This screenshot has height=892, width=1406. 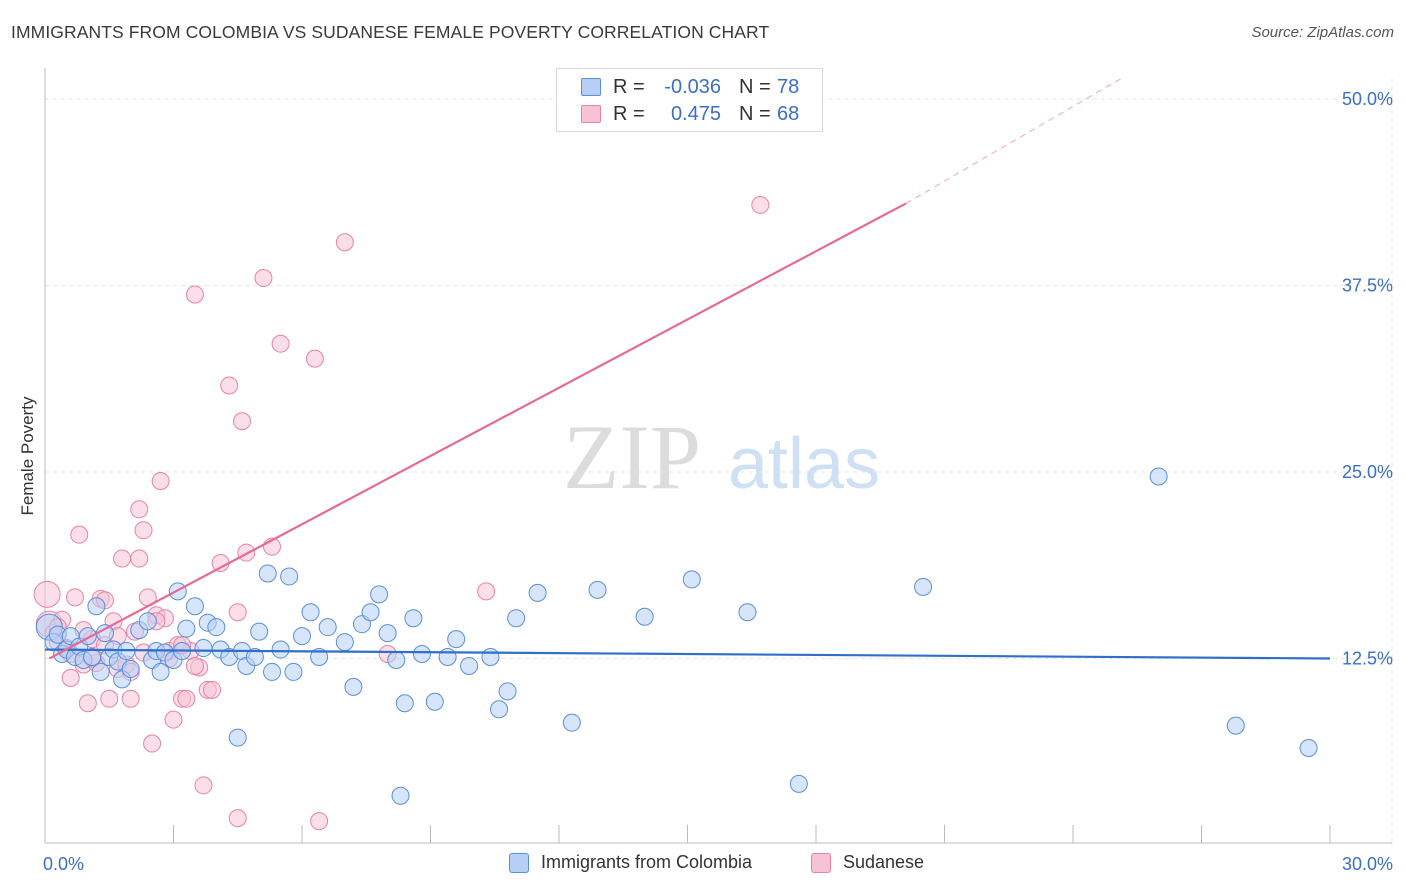 I want to click on y-tick-label: 50.0%, so click(x=1367, y=99).